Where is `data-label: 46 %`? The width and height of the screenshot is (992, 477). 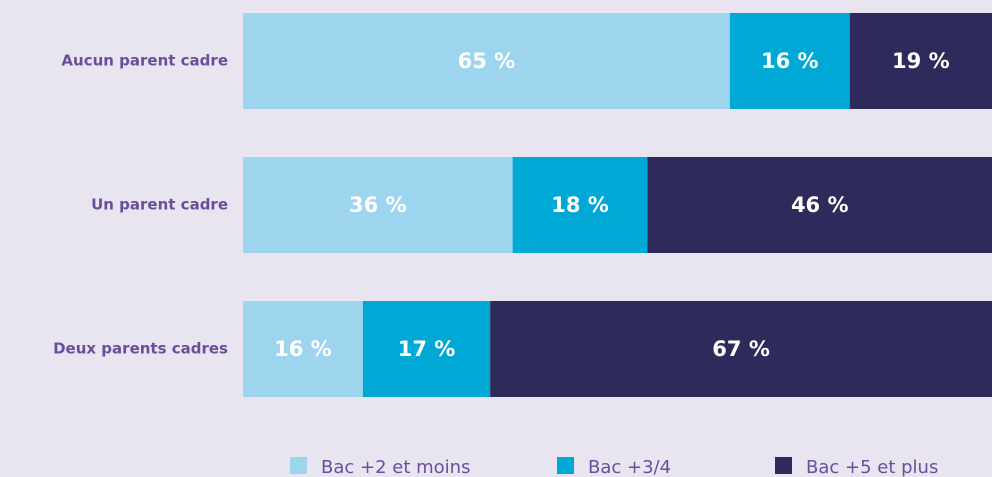
data-label: 46 % is located at coordinates (820, 205).